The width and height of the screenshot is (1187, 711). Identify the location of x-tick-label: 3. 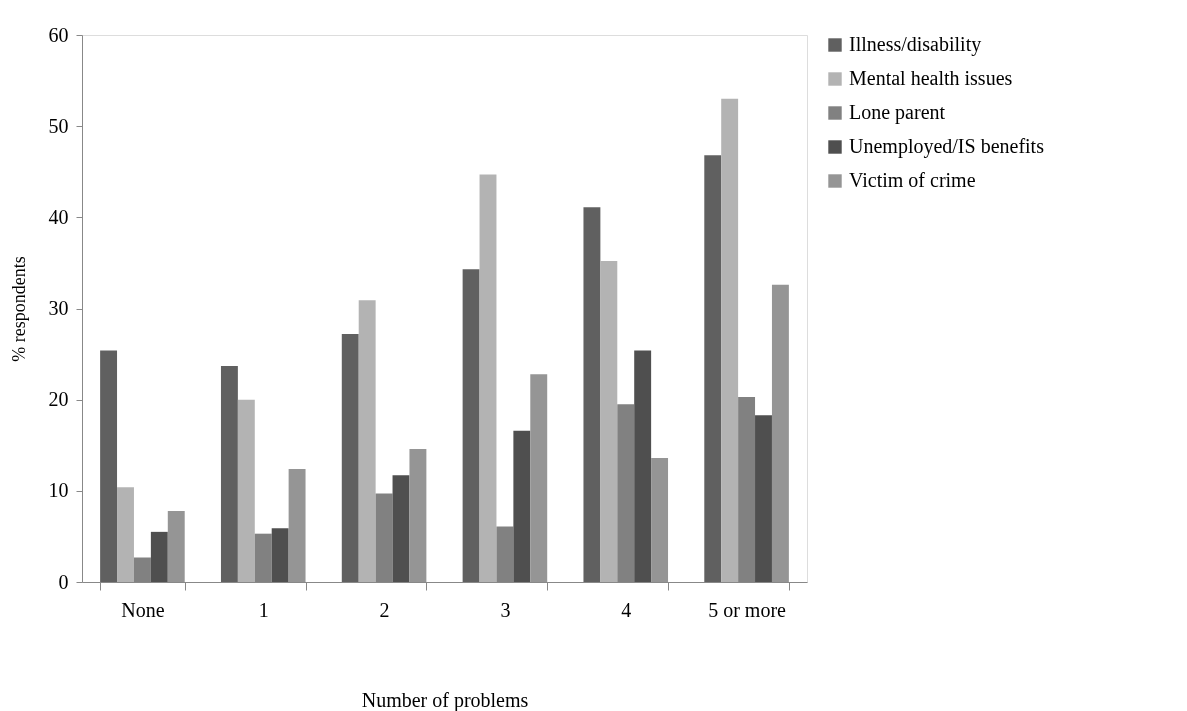
(505, 609).